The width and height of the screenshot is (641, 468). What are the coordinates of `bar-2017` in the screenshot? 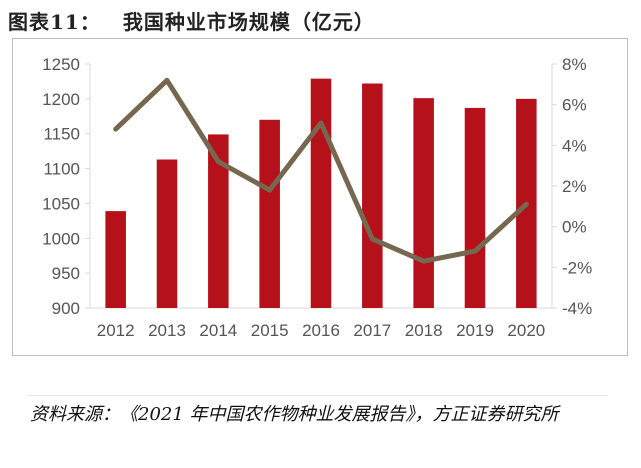 It's located at (372, 195).